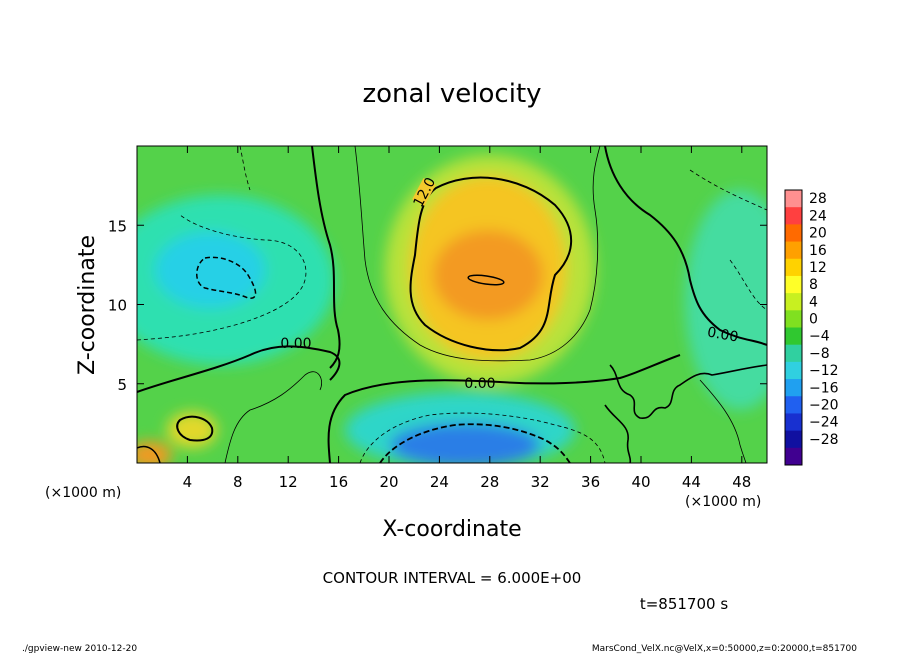 Image resolution: width=904 pixels, height=654 pixels. Describe the element at coordinates (479, 384) in the screenshot. I see `contour-label-zero-center: 0.00` at that location.